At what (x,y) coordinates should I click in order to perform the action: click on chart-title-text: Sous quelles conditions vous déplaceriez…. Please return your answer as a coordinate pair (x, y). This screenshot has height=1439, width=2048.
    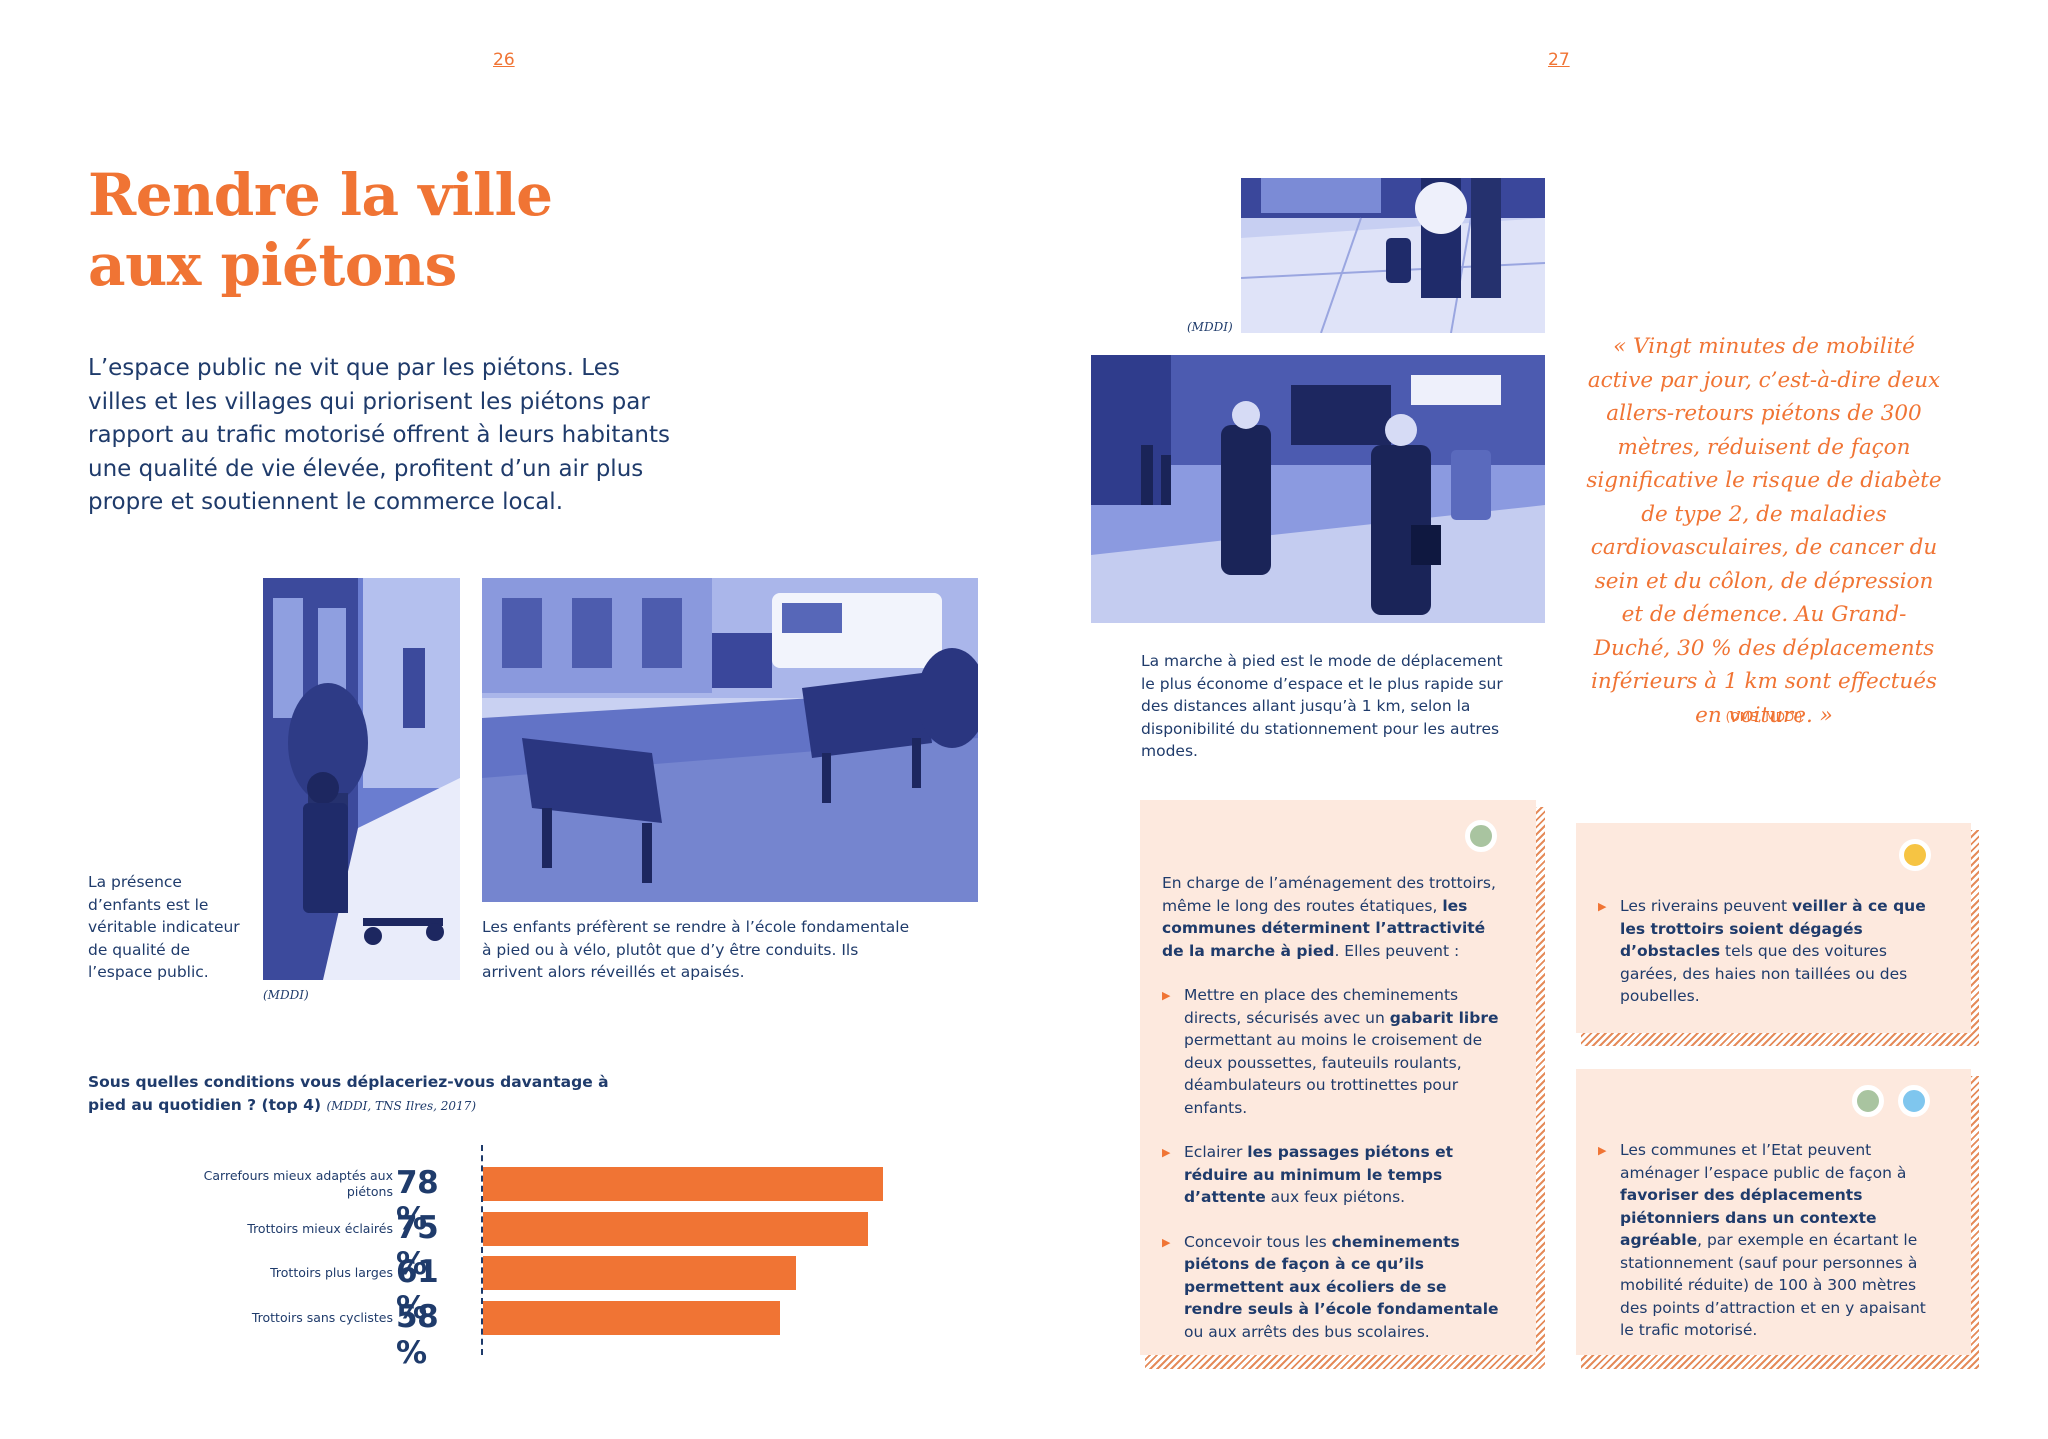
    Looking at the image, I should click on (348, 1093).